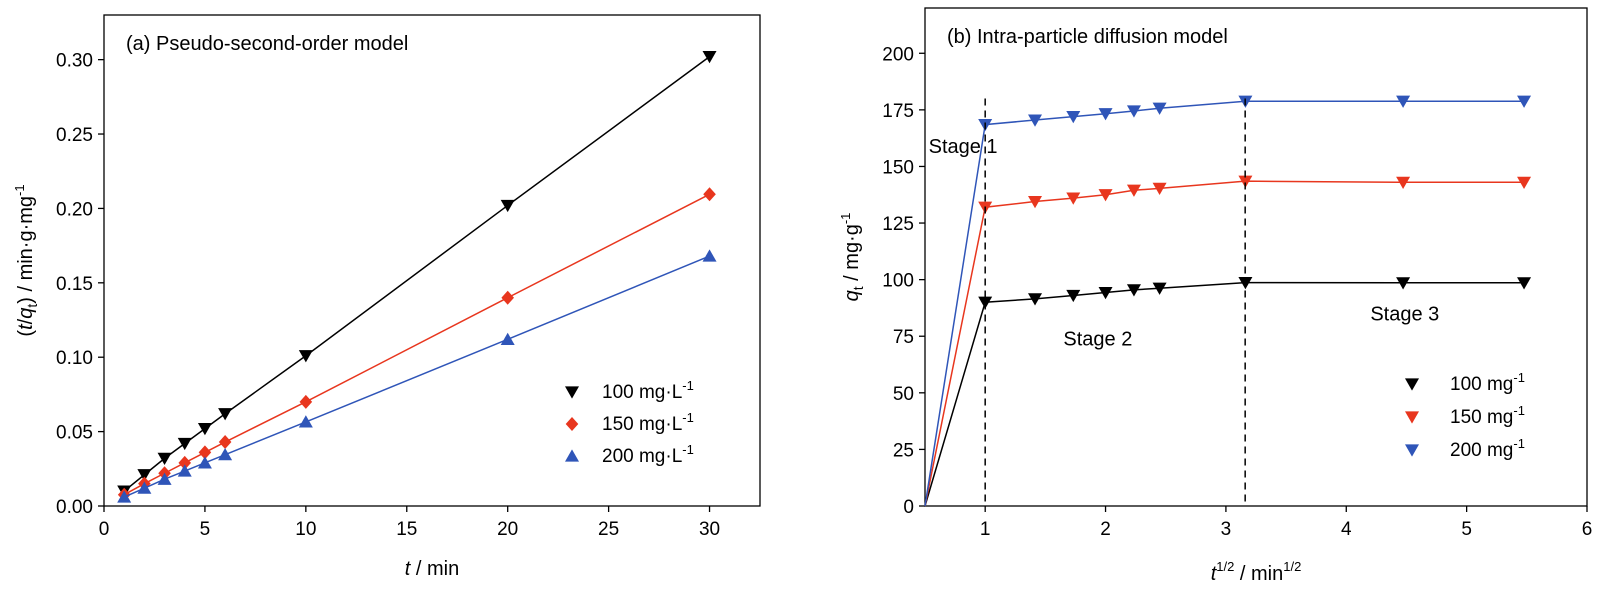 The height and width of the screenshot is (589, 1600). What do you see at coordinates (852, 255) in the screenshot?
I see `y-axis-label-unit: / mg·g` at bounding box center [852, 255].